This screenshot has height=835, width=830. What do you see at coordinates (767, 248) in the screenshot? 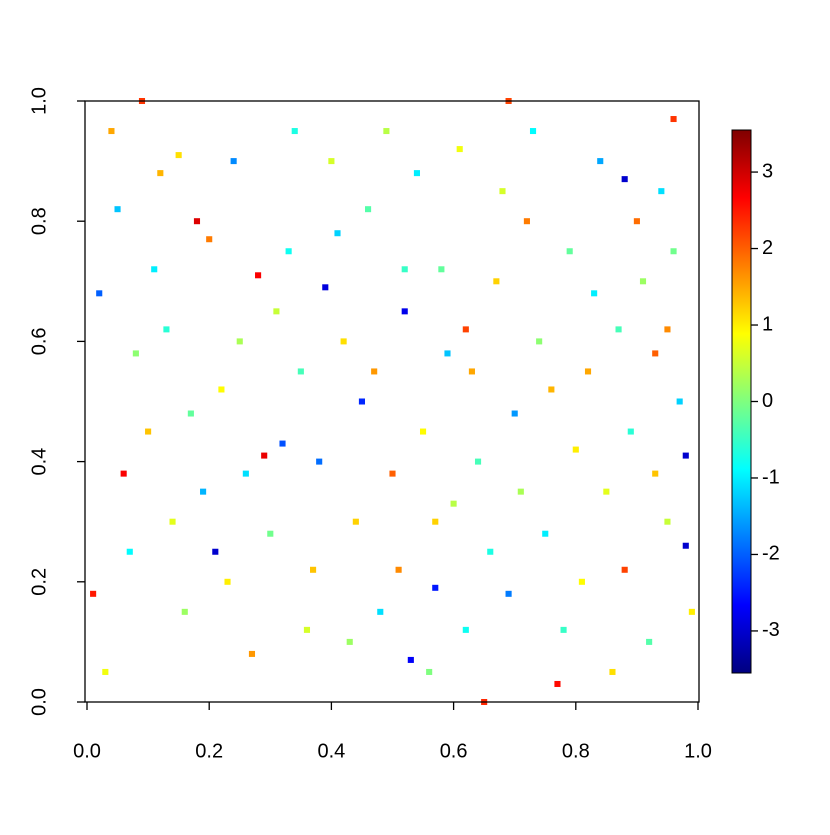
I see `colorbar-tick-label: 2` at bounding box center [767, 248].